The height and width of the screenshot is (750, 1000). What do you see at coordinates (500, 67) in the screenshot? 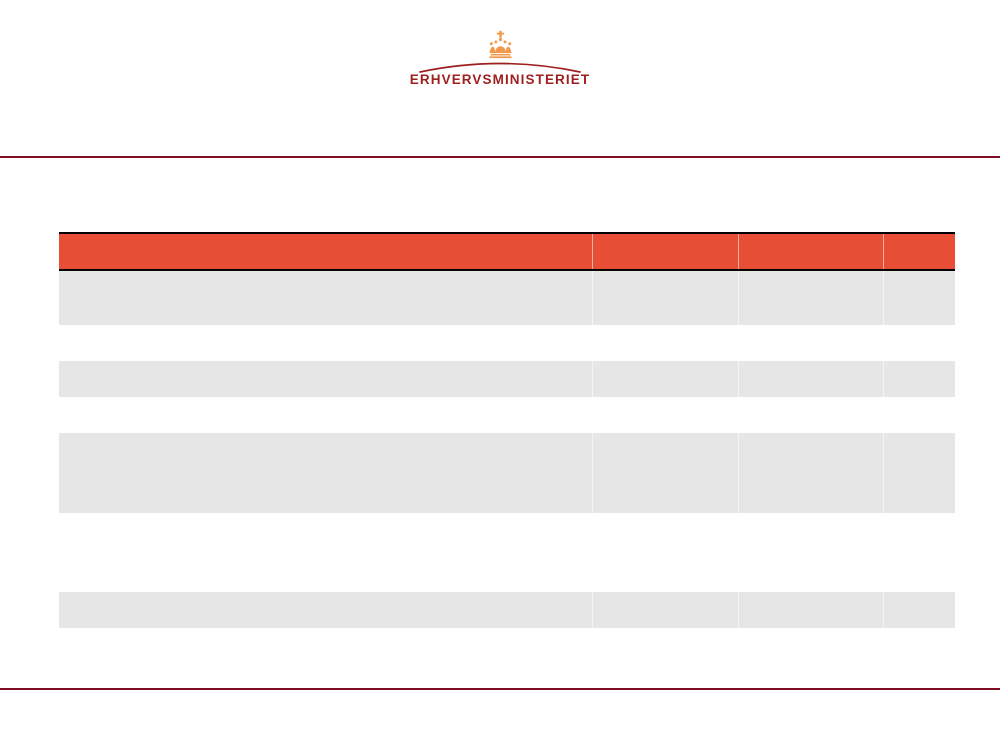
I see `logo-arc` at bounding box center [500, 67].